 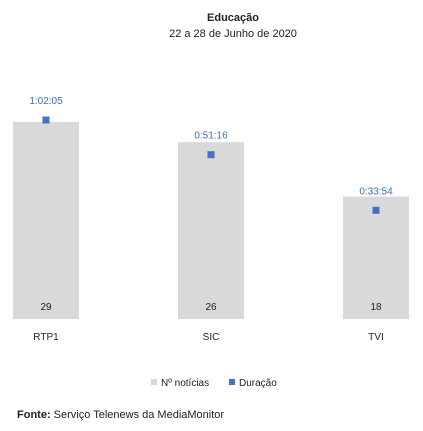 I want to click on duration-label-tvi: 0:33:54, so click(x=376, y=191).